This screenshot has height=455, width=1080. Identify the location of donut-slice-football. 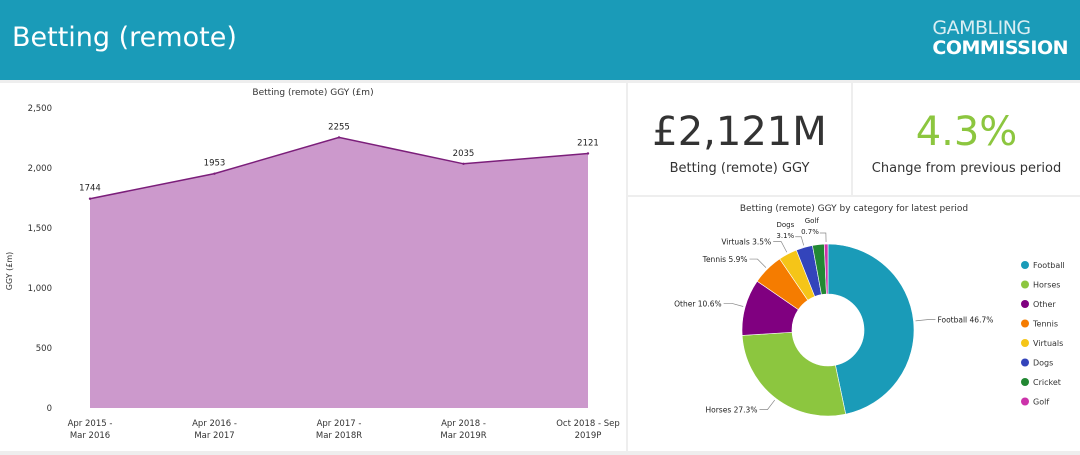
(871, 329).